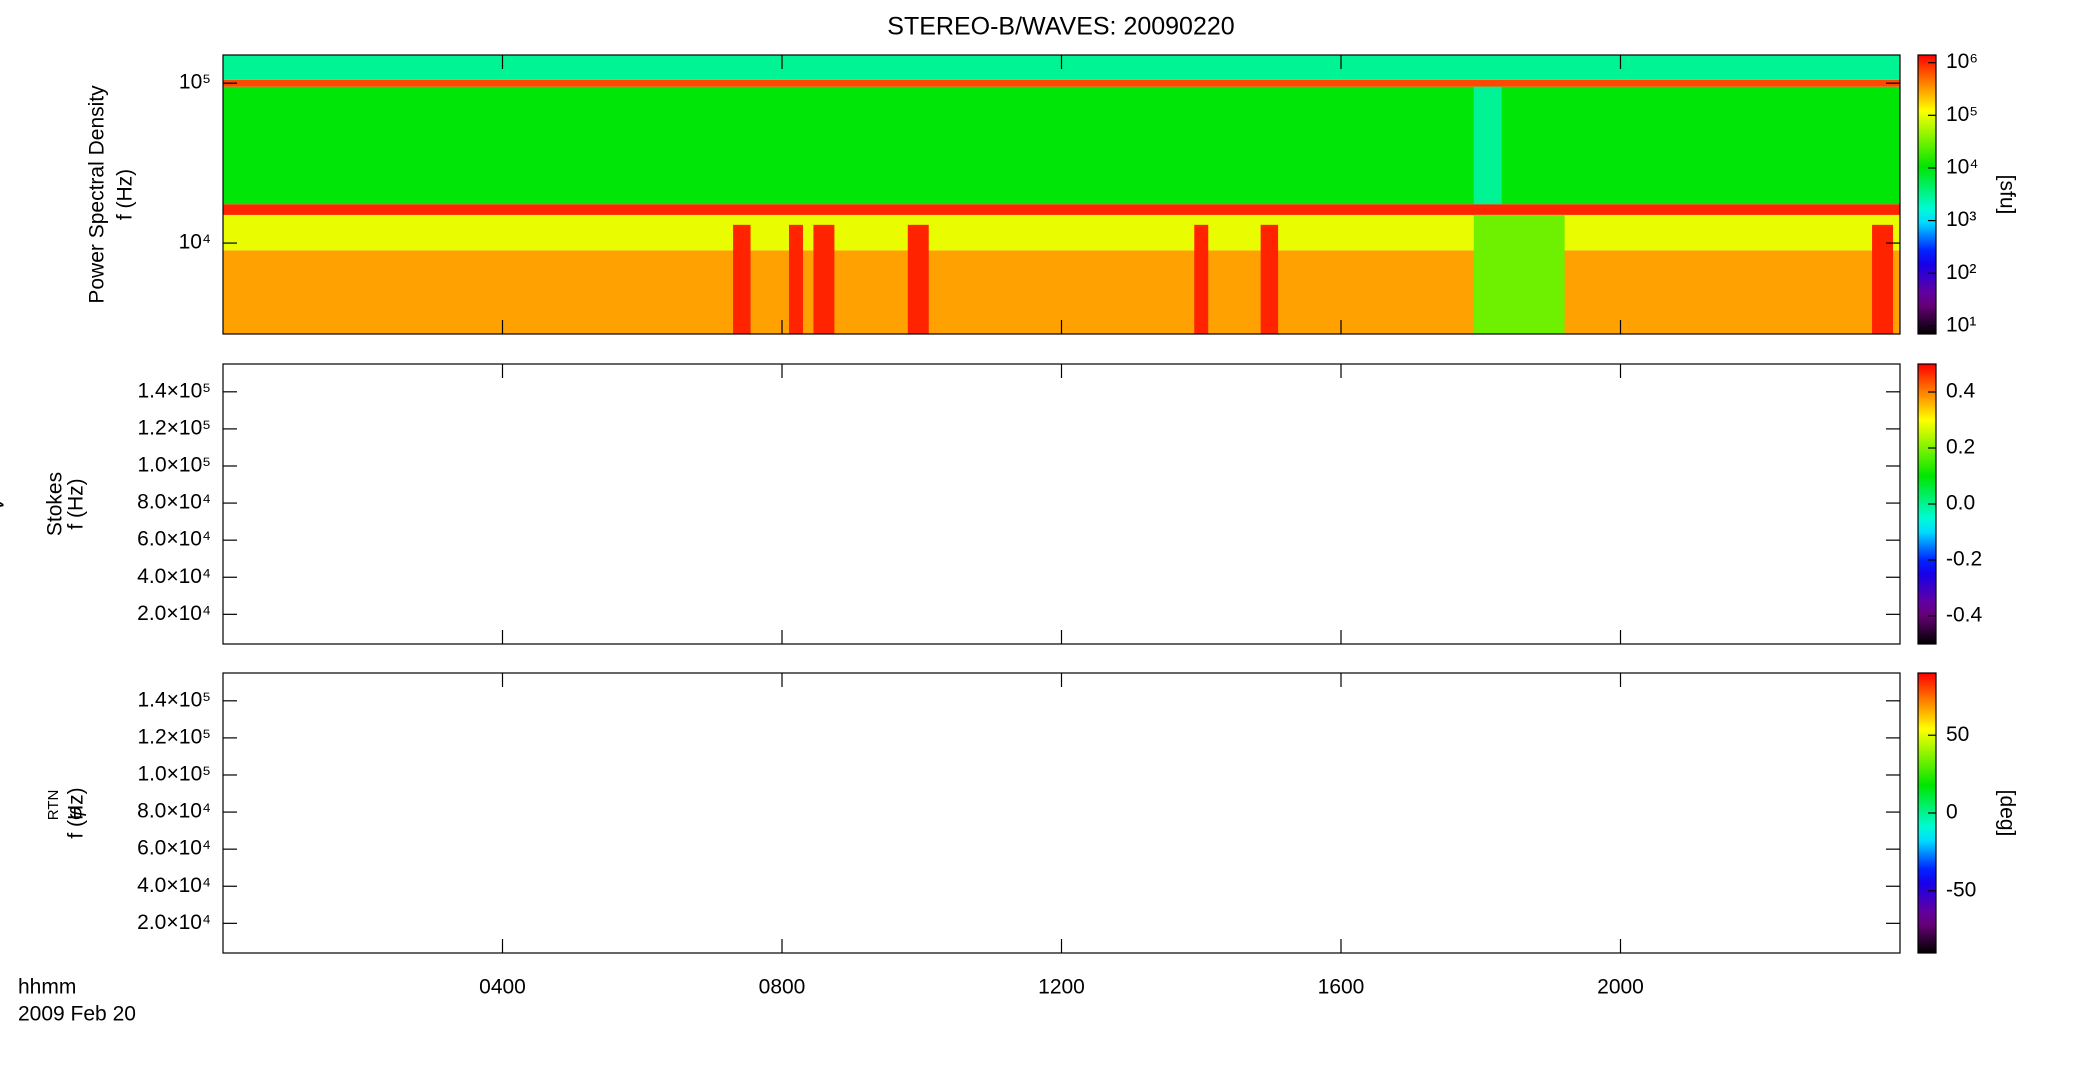 This screenshot has height=1080, width=2096. What do you see at coordinates (1961, 889) in the screenshot?
I see `colorbar-tick-label: -50` at bounding box center [1961, 889].